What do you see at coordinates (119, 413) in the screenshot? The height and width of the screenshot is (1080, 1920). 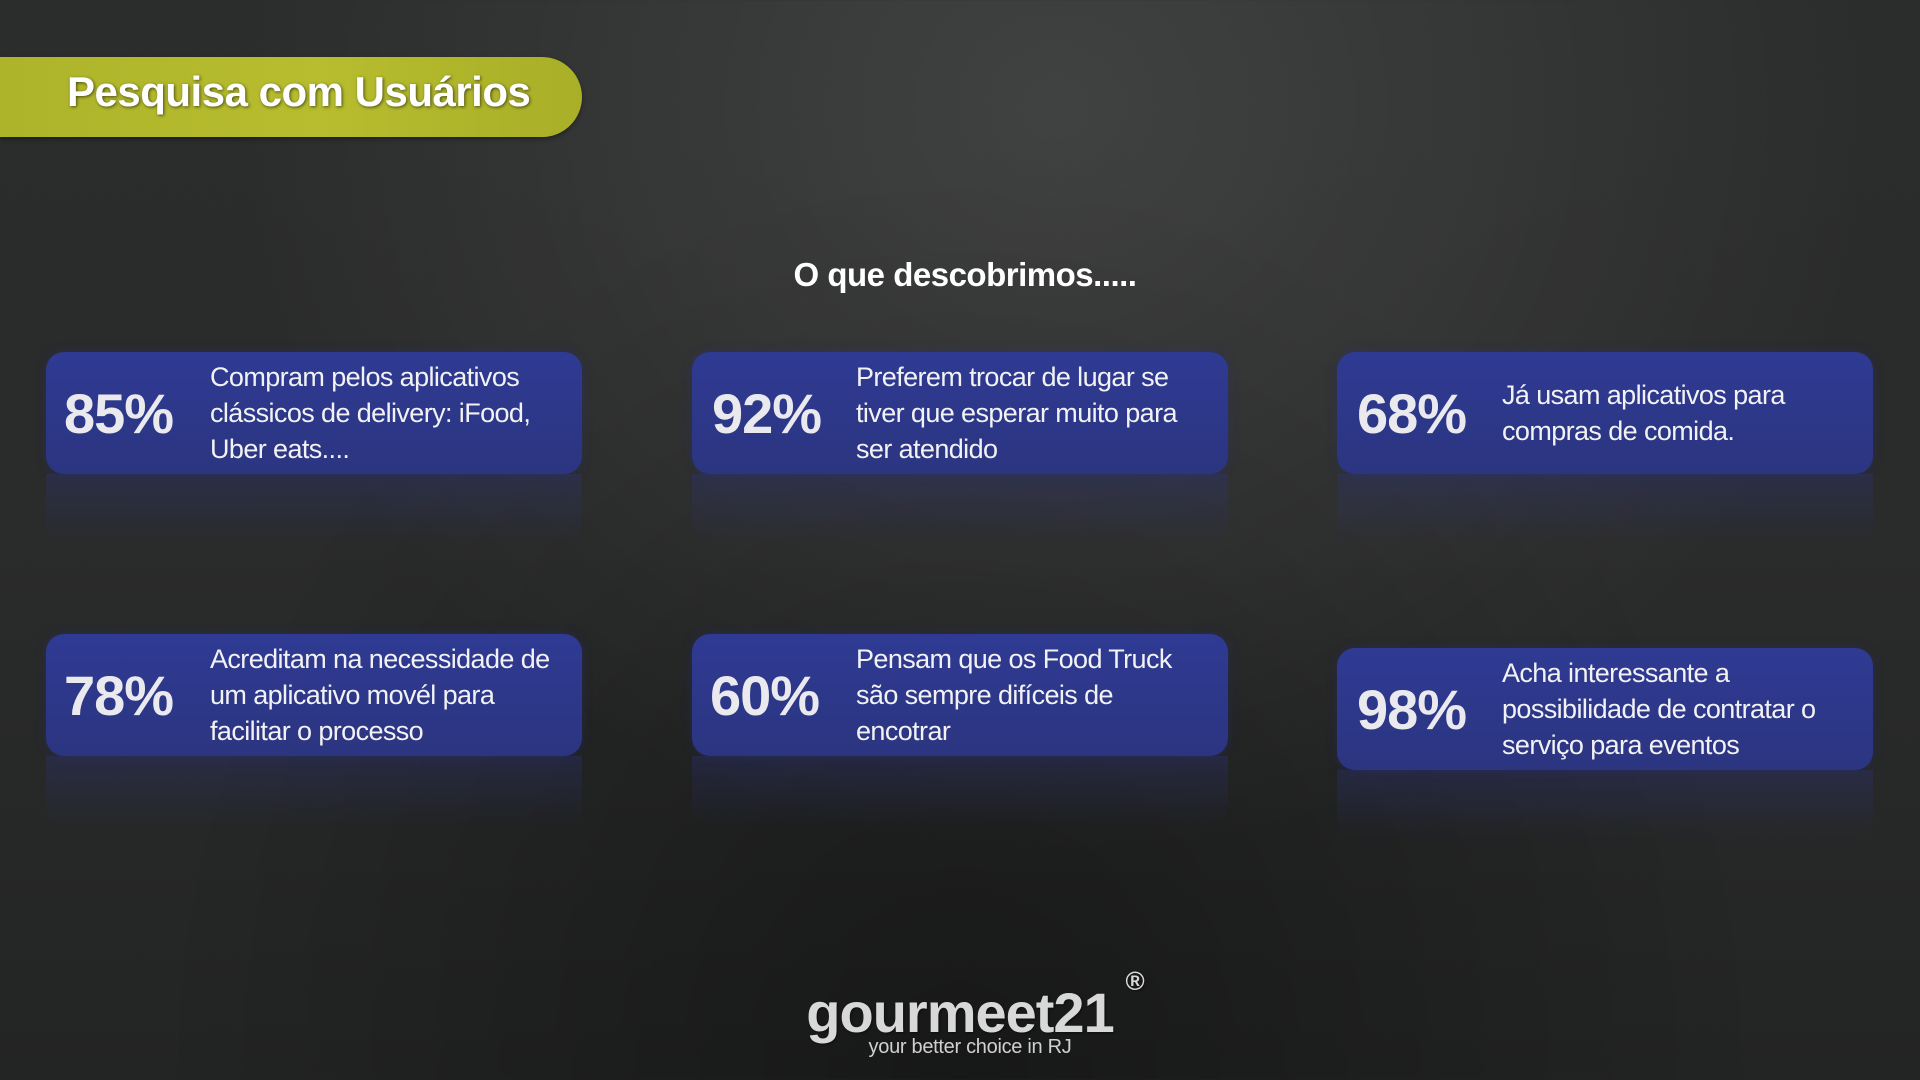 I see `stat-percent: 85%` at bounding box center [119, 413].